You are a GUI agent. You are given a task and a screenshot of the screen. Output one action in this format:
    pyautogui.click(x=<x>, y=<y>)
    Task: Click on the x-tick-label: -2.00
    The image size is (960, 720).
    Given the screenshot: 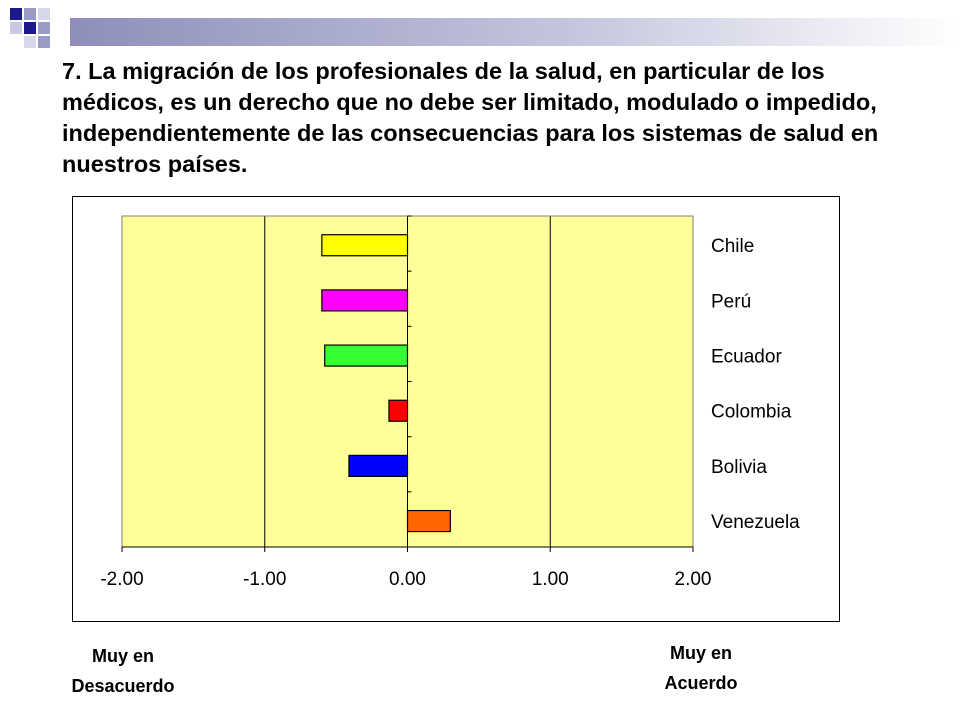 What is the action you would take?
    pyautogui.click(x=121, y=579)
    